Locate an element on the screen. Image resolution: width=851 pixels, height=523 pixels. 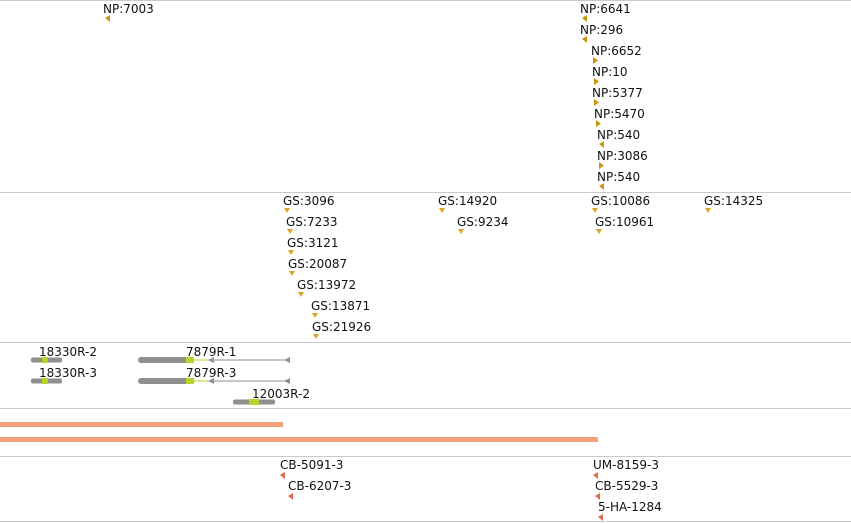
gs-feature: GS:7233 is located at coordinates (312, 222).